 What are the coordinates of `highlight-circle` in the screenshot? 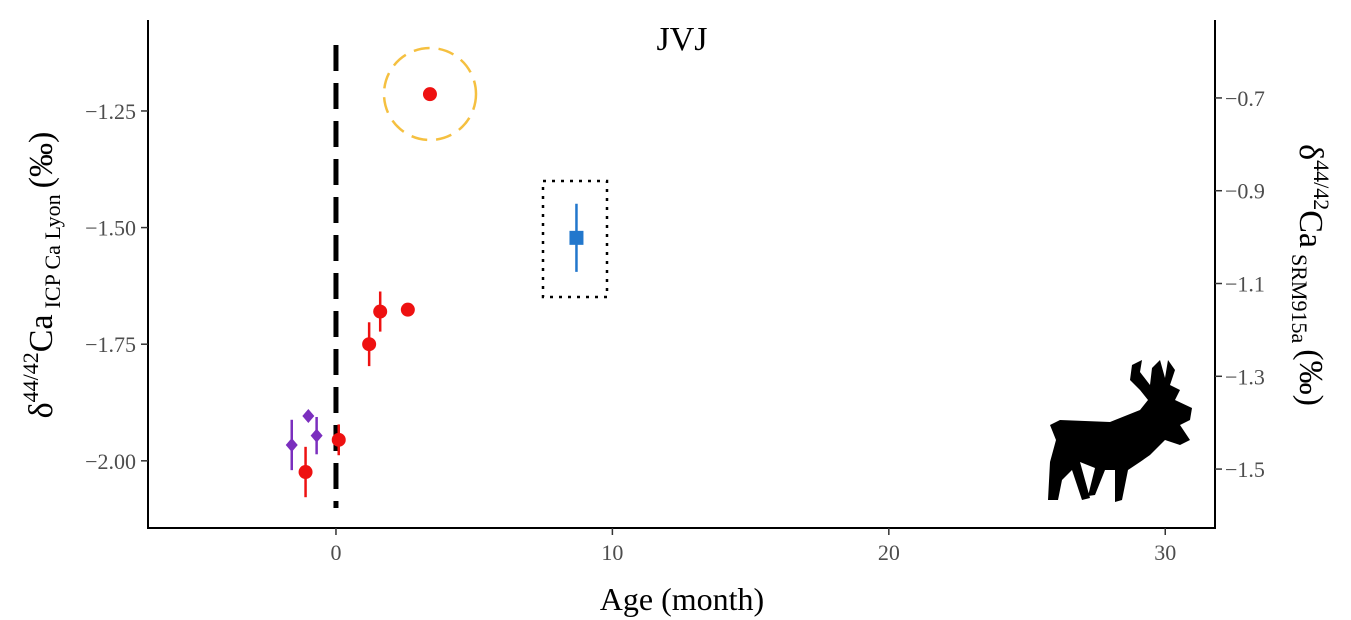 It's located at (430, 94).